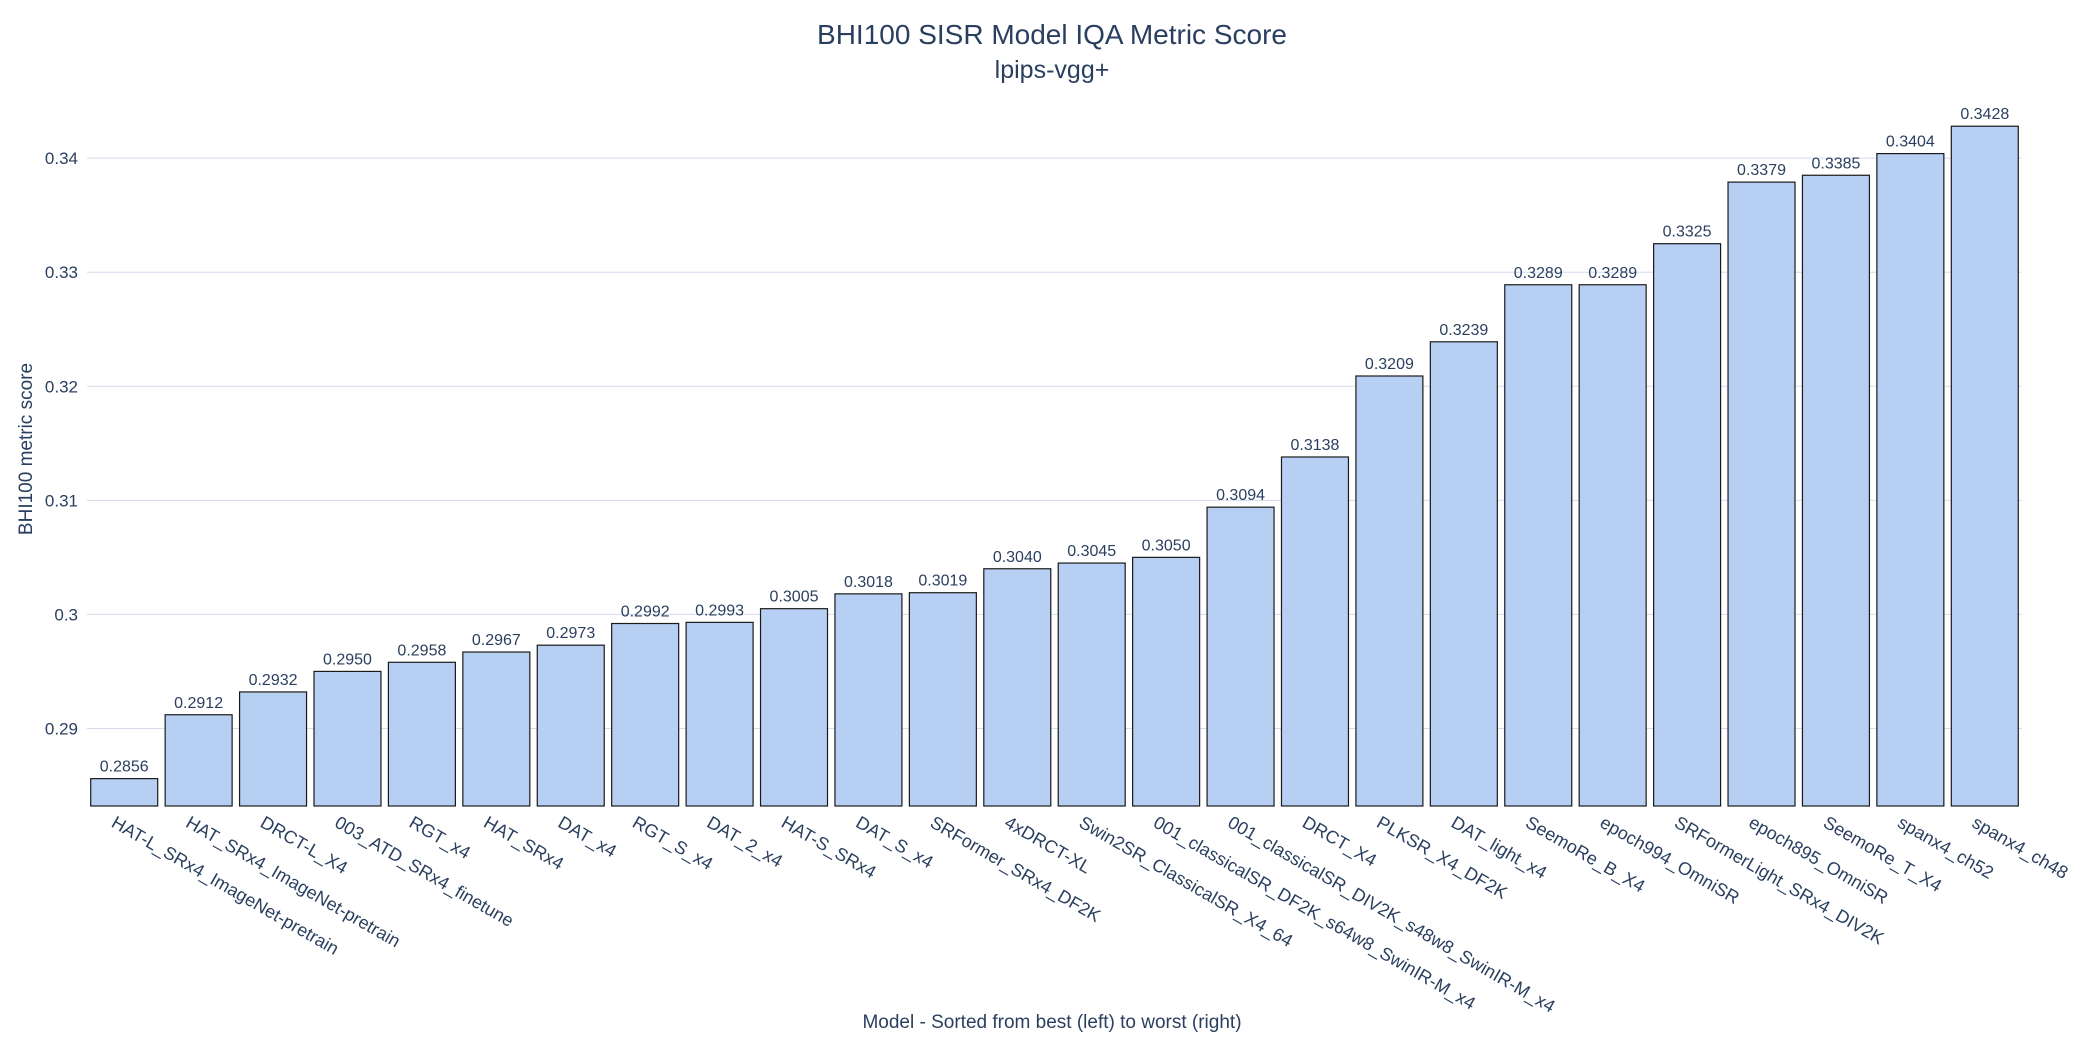 The image size is (2087, 1039). I want to click on data-label: 0.3379, so click(1761, 170).